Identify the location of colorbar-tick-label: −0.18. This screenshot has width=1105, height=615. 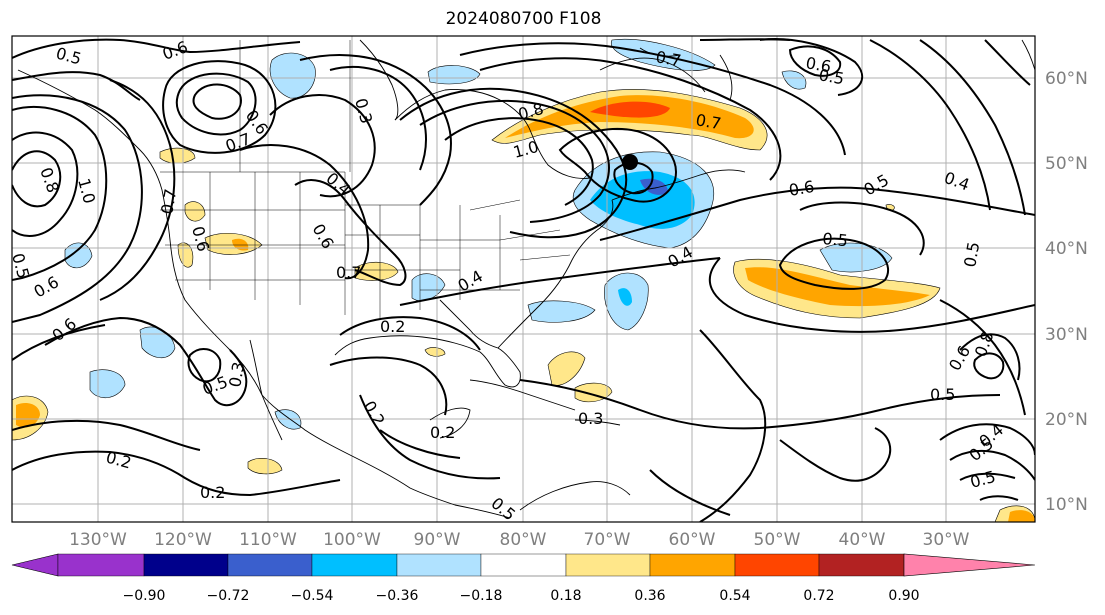
(481, 596).